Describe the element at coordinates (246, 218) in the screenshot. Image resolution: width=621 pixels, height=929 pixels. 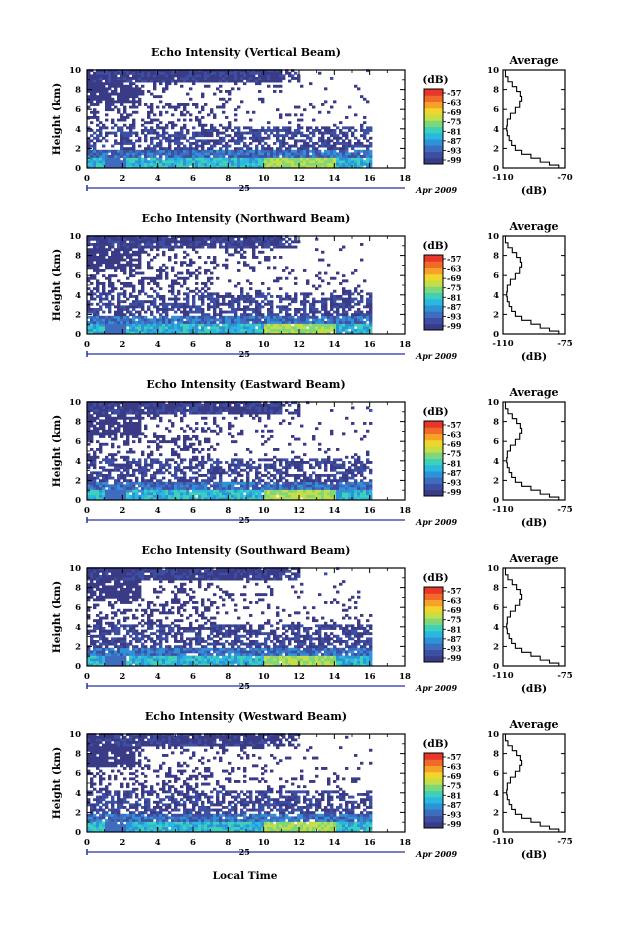
I see `panel-title: Echo Intensity (Northward Beam)` at that location.